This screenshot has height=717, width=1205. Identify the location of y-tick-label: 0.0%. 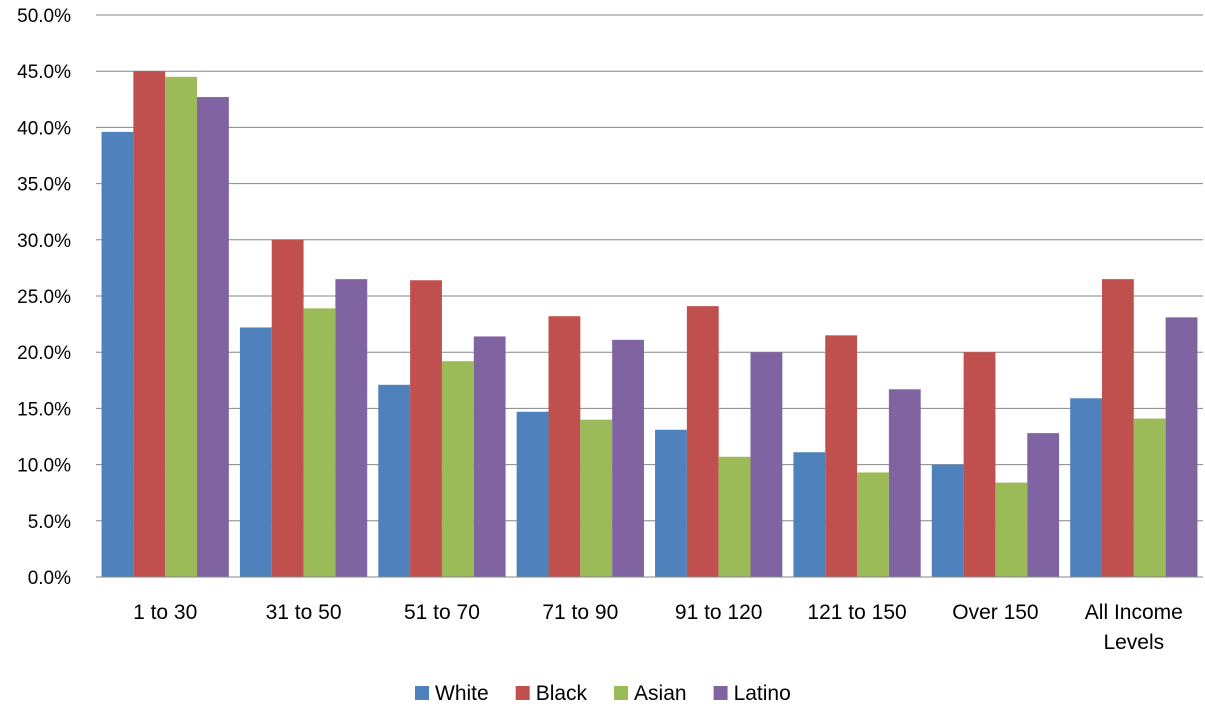
(49, 578).